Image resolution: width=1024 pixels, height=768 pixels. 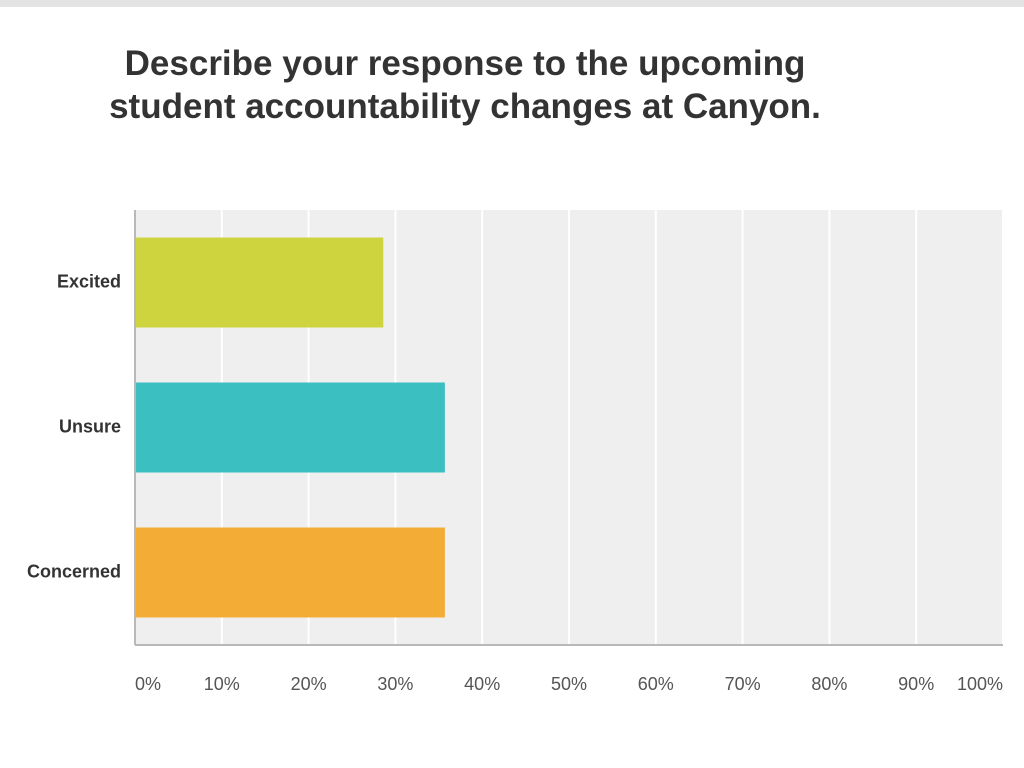 I want to click on x-tick-label: 10%, so click(x=222, y=684).